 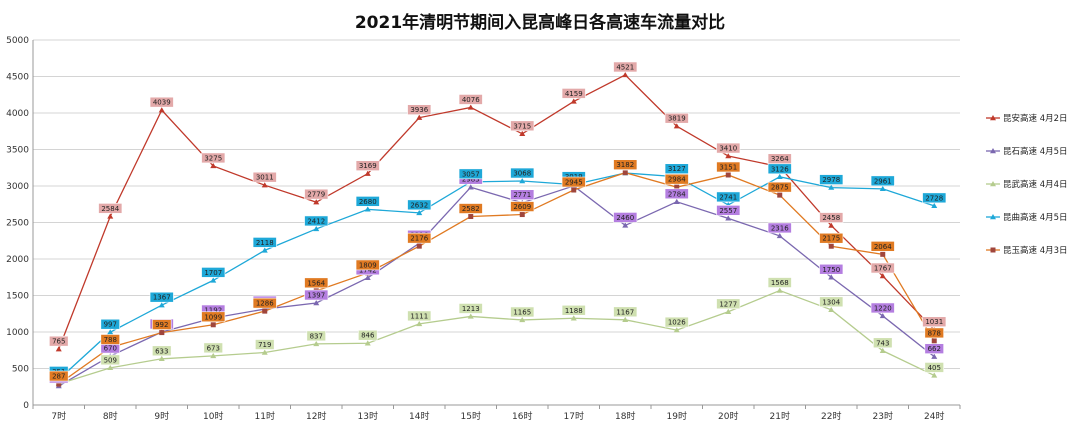 I want to click on data-label: 1809, so click(x=368, y=265).